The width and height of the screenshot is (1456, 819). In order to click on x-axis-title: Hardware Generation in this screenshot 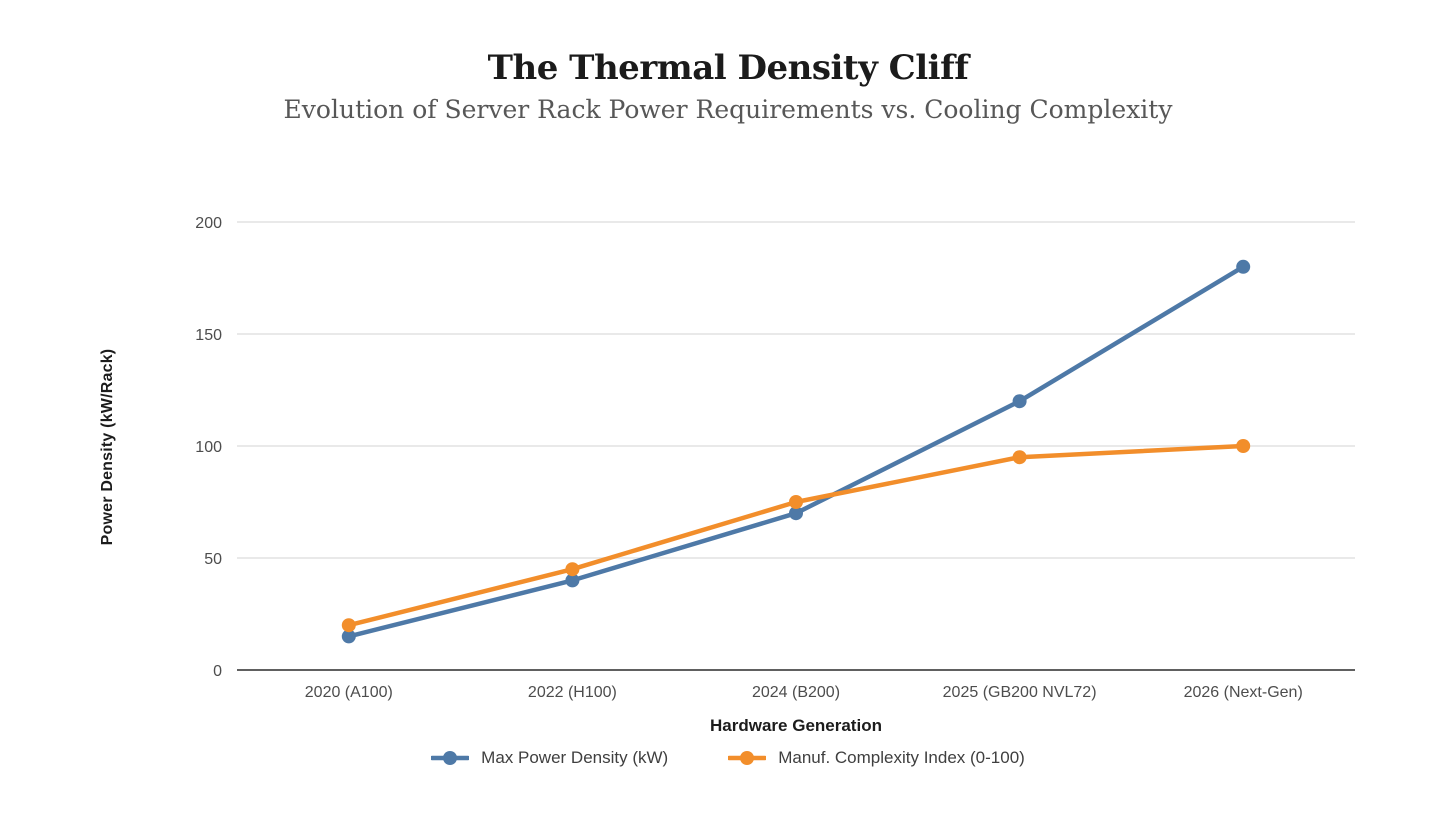, I will do `click(796, 725)`.